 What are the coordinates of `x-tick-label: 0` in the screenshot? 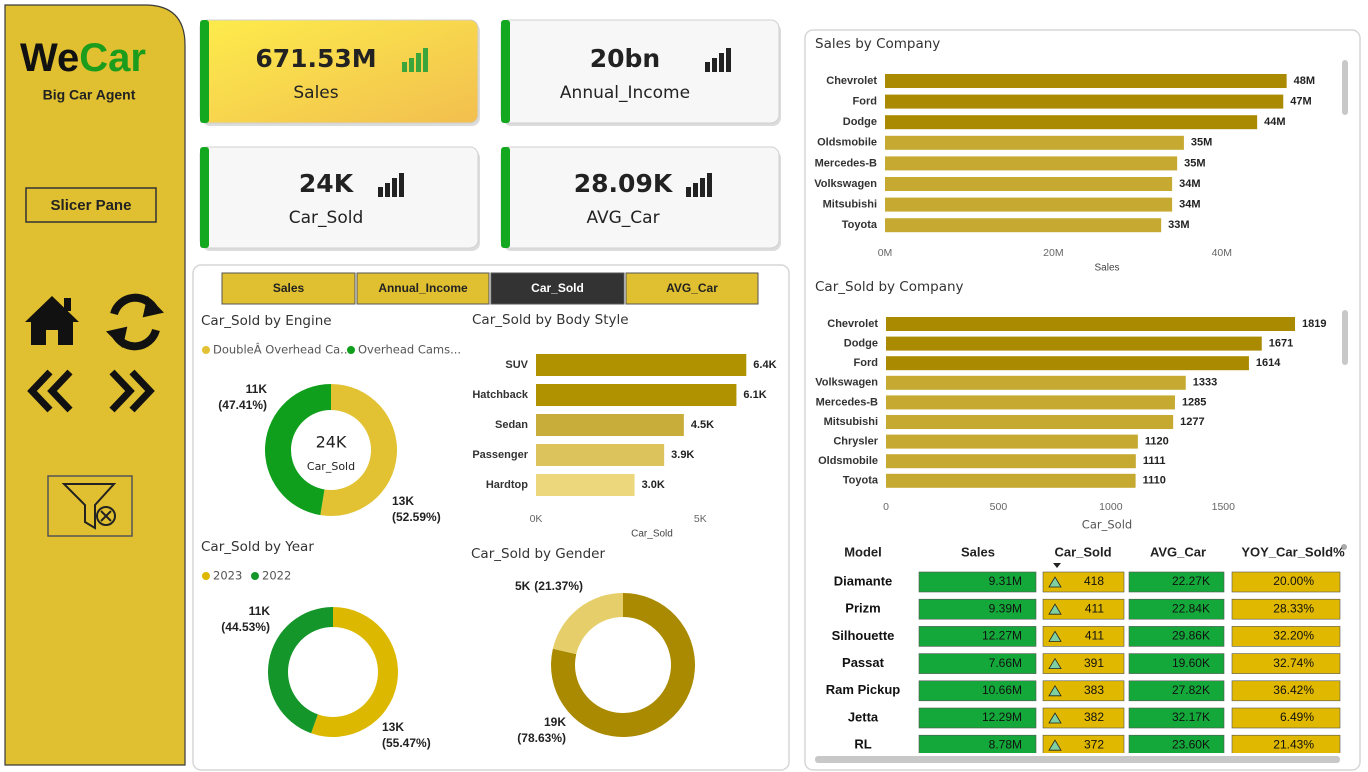 It's located at (886, 507).